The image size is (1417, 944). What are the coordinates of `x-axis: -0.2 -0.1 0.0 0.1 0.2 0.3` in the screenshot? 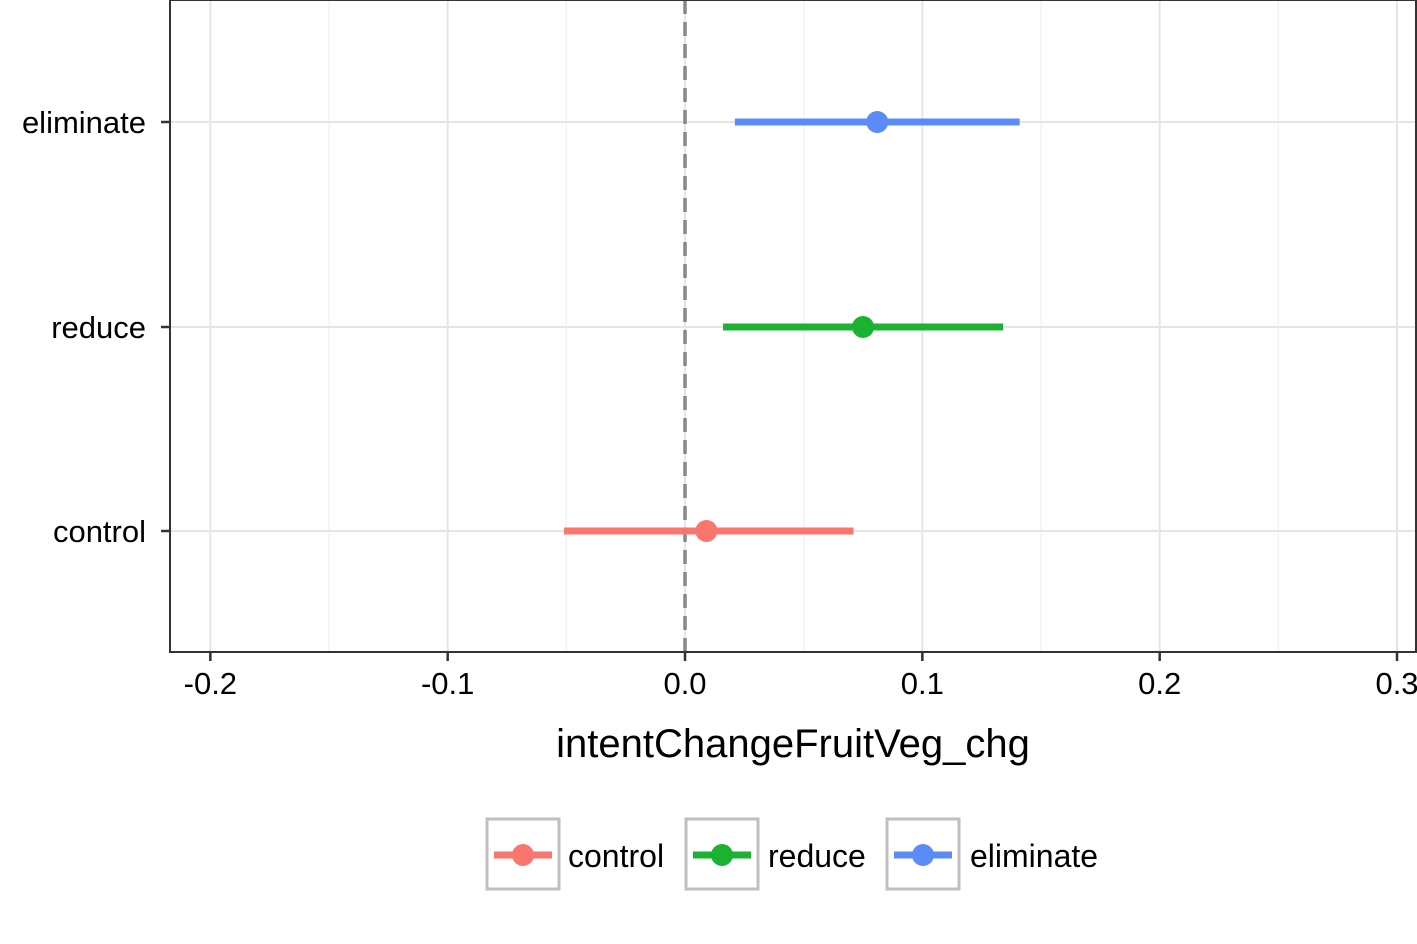 It's located at (800, 676).